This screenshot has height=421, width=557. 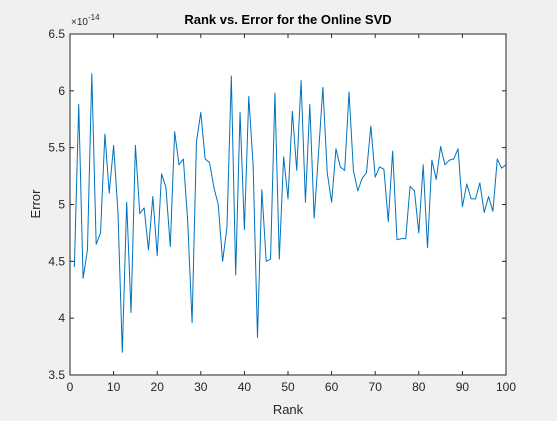 I want to click on y-axis-label: Error, so click(x=35, y=204).